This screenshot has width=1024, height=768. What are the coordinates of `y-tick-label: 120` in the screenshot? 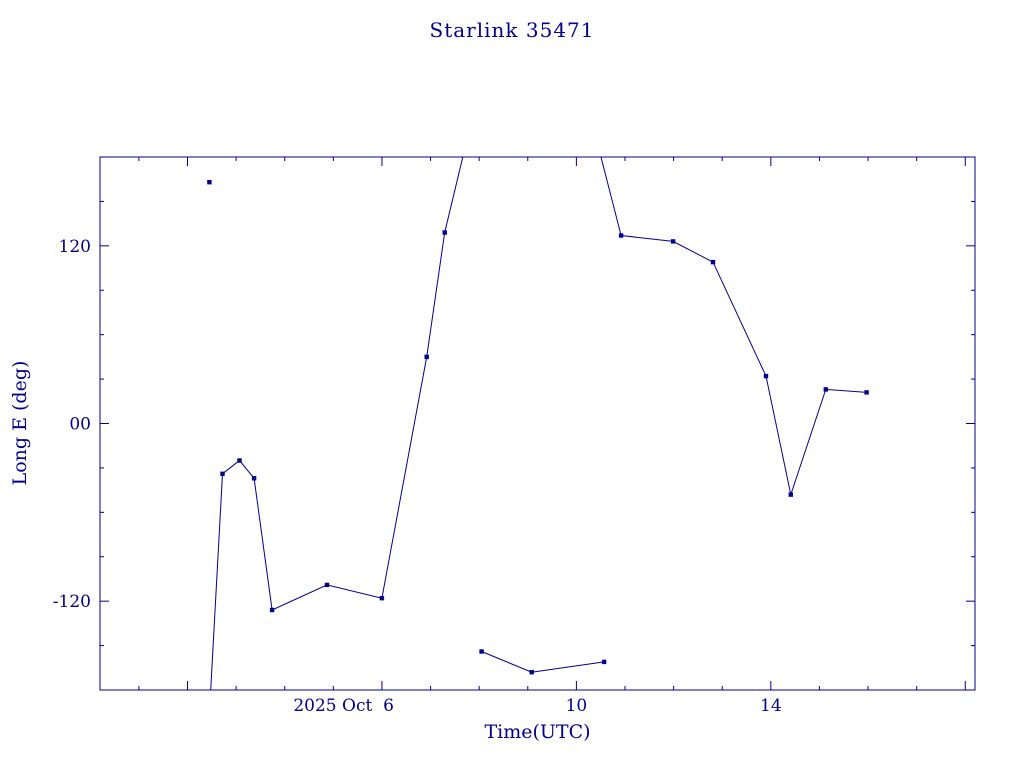 It's located at (75, 247).